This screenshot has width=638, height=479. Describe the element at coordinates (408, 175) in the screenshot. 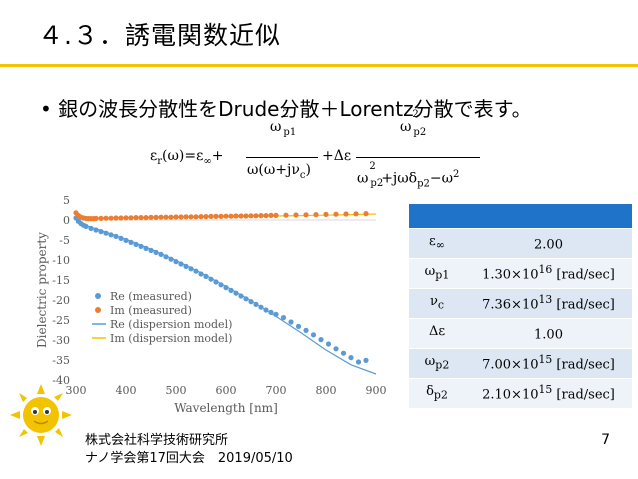

I see `formula-den2: ω 2 p2+jωδp2−ω2` at that location.